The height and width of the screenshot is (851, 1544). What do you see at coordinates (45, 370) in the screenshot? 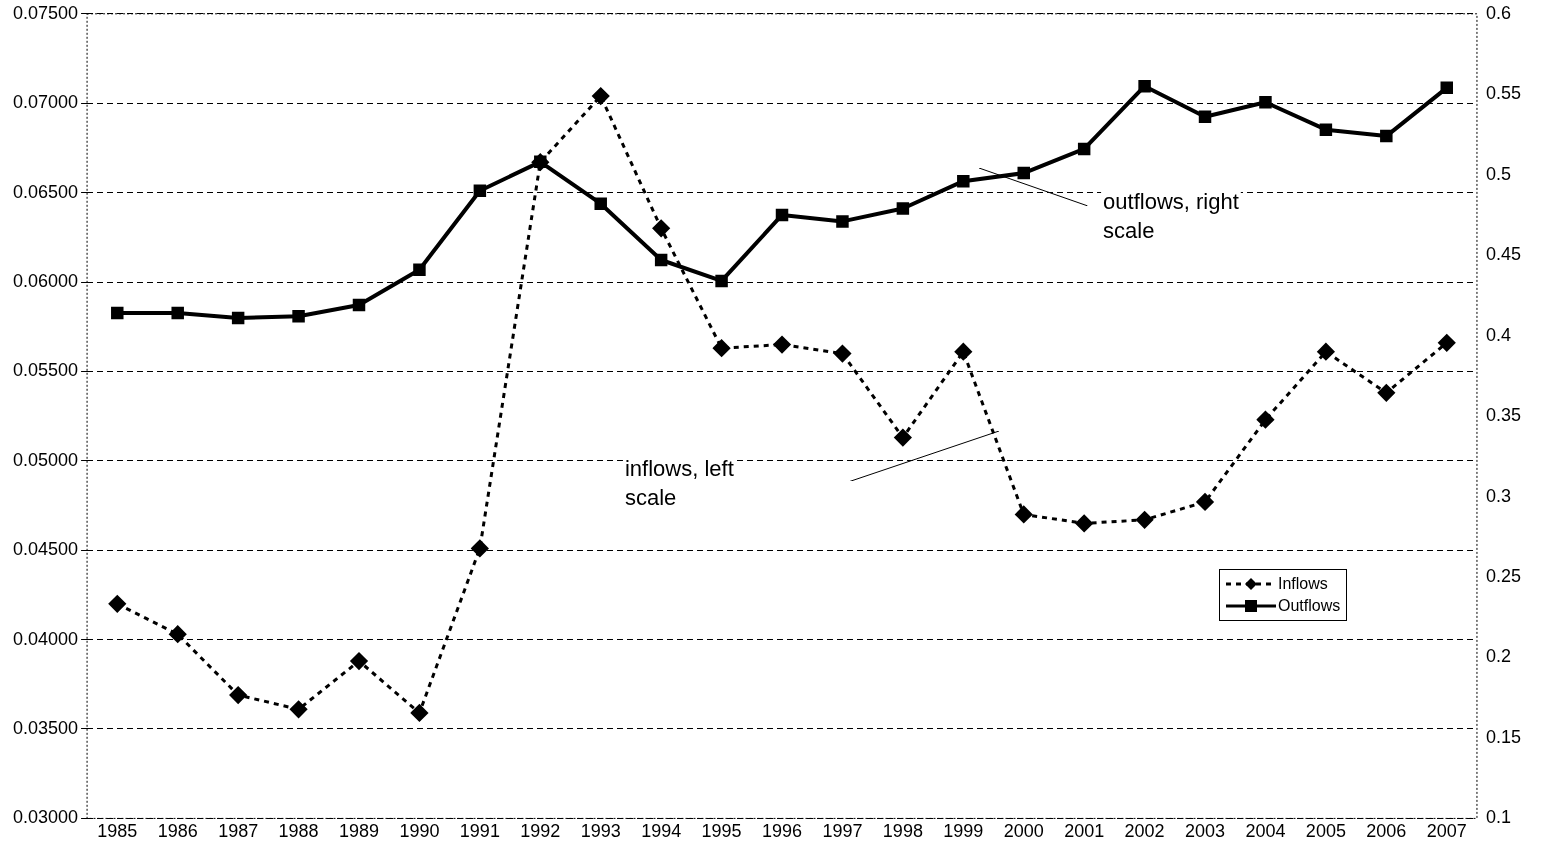
I see `y-tick-label: 0.05500` at bounding box center [45, 370].